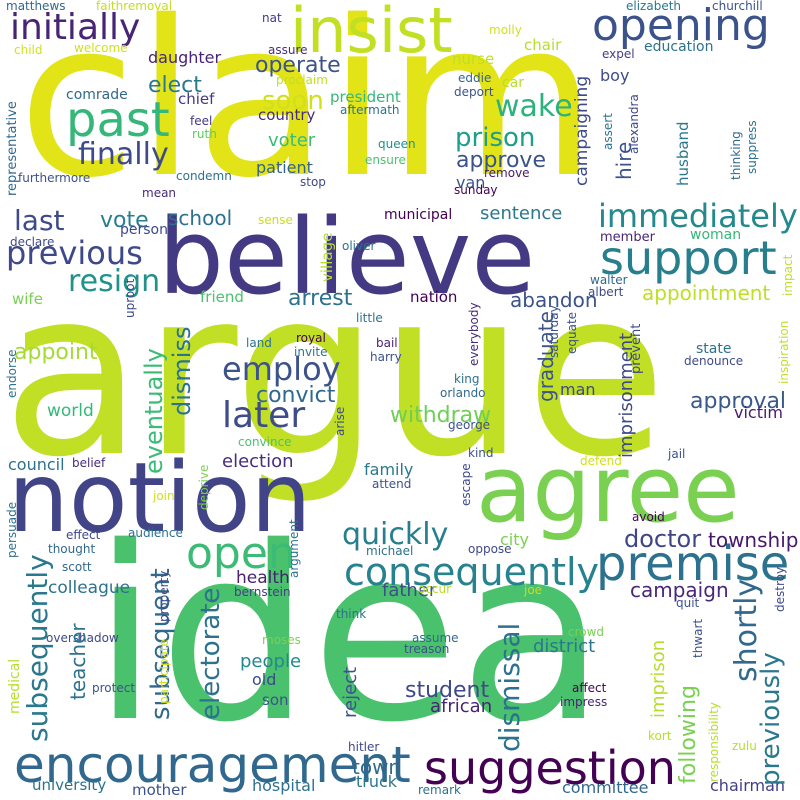  What do you see at coordinates (748, 785) in the screenshot?
I see `word-chairman: chairman` at bounding box center [748, 785].